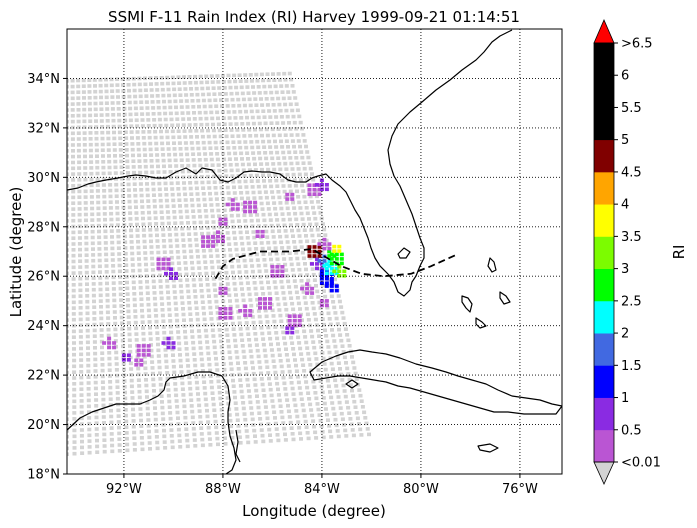  What do you see at coordinates (336, 264) in the screenshot?
I see `track-line` at bounding box center [336, 264].